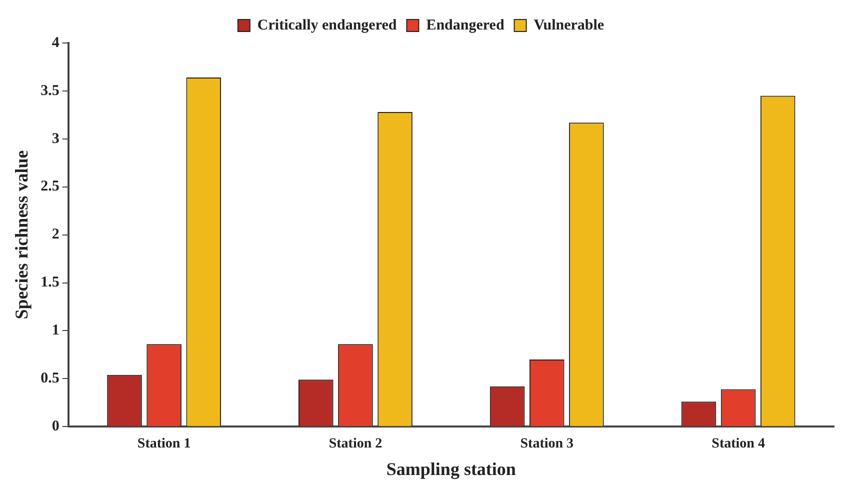 This screenshot has height=493, width=852. What do you see at coordinates (50, 378) in the screenshot?
I see `y-tick-label: 0.5` at bounding box center [50, 378].